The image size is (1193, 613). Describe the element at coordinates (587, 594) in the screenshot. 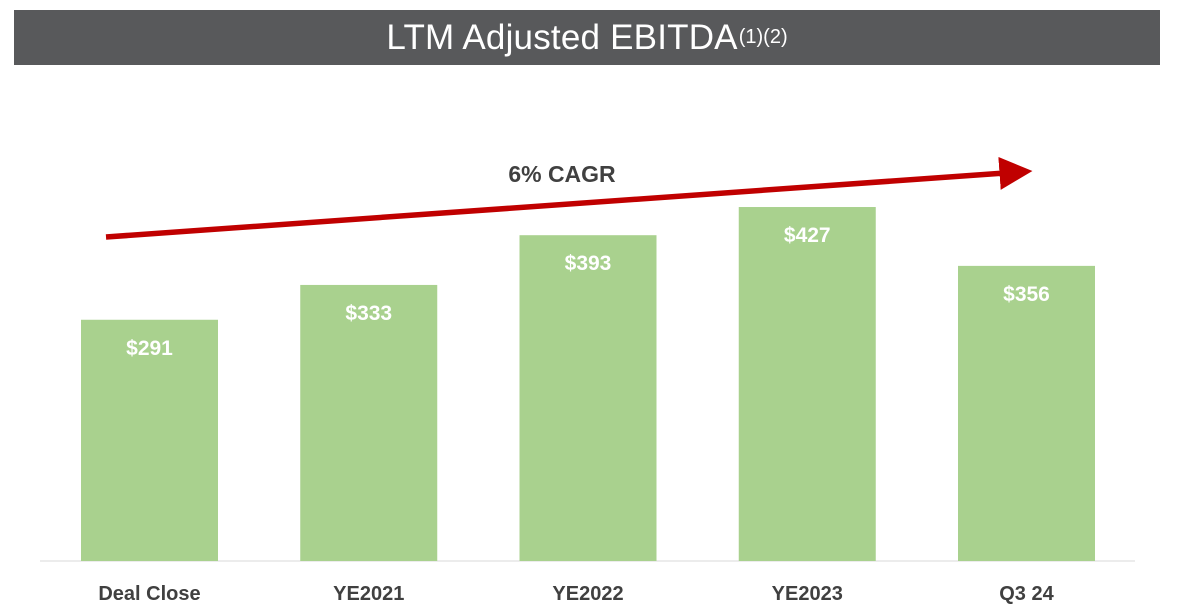

I see `category-label: YE2022` at that location.